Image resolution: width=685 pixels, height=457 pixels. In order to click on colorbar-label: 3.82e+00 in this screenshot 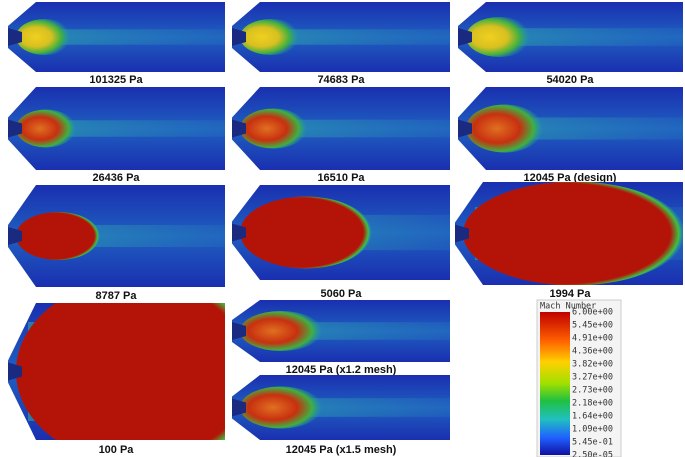, I will do `click(592, 365)`.